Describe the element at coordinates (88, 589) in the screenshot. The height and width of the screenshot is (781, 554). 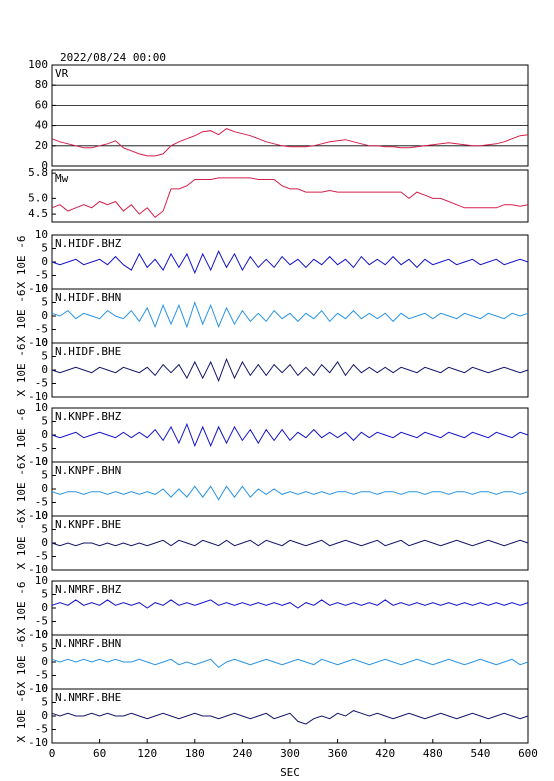
I see `series-label: N.NMRF.BHZ` at that location.